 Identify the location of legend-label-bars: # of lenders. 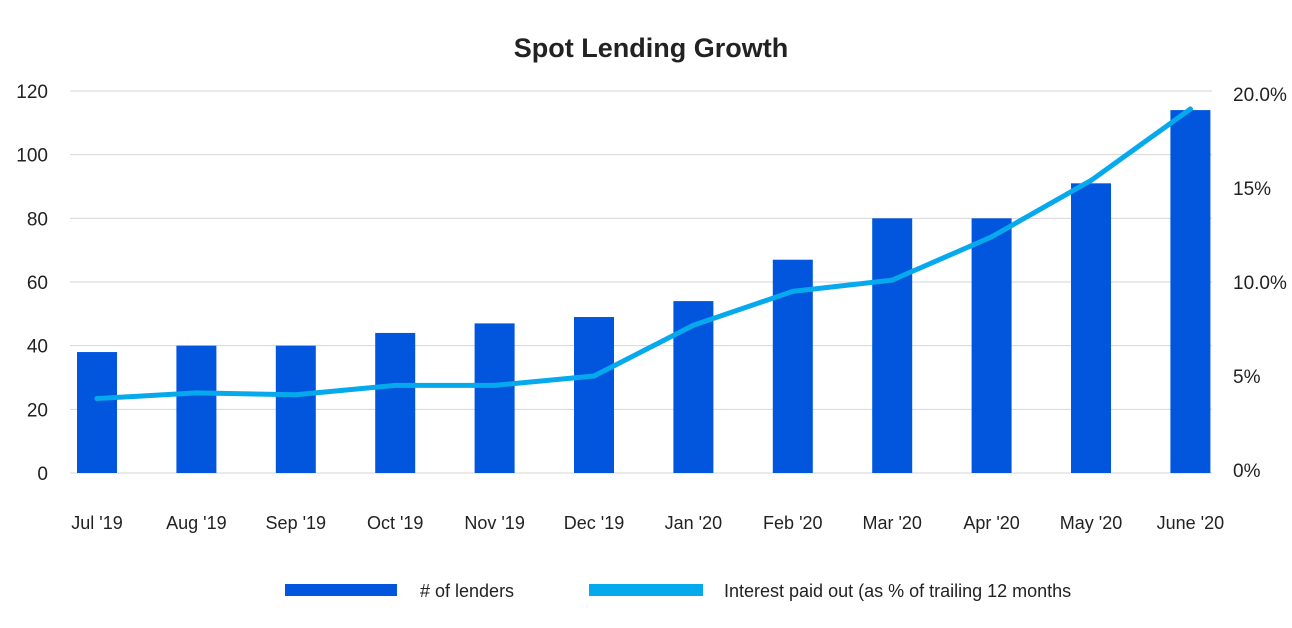
(467, 591).